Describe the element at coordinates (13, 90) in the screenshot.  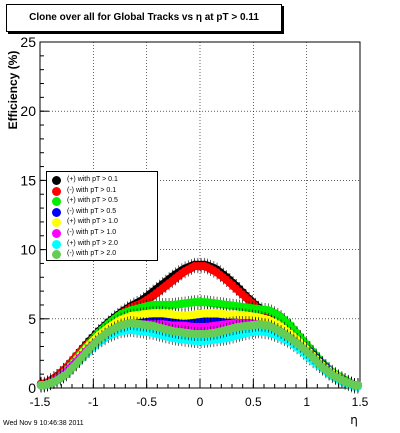
I see `y-axis-label: Efficiency (%)` at that location.